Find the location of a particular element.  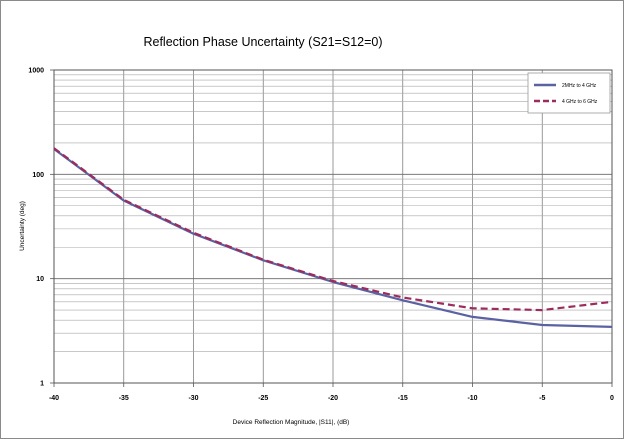

x-tick-label: -15 is located at coordinates (403, 398).